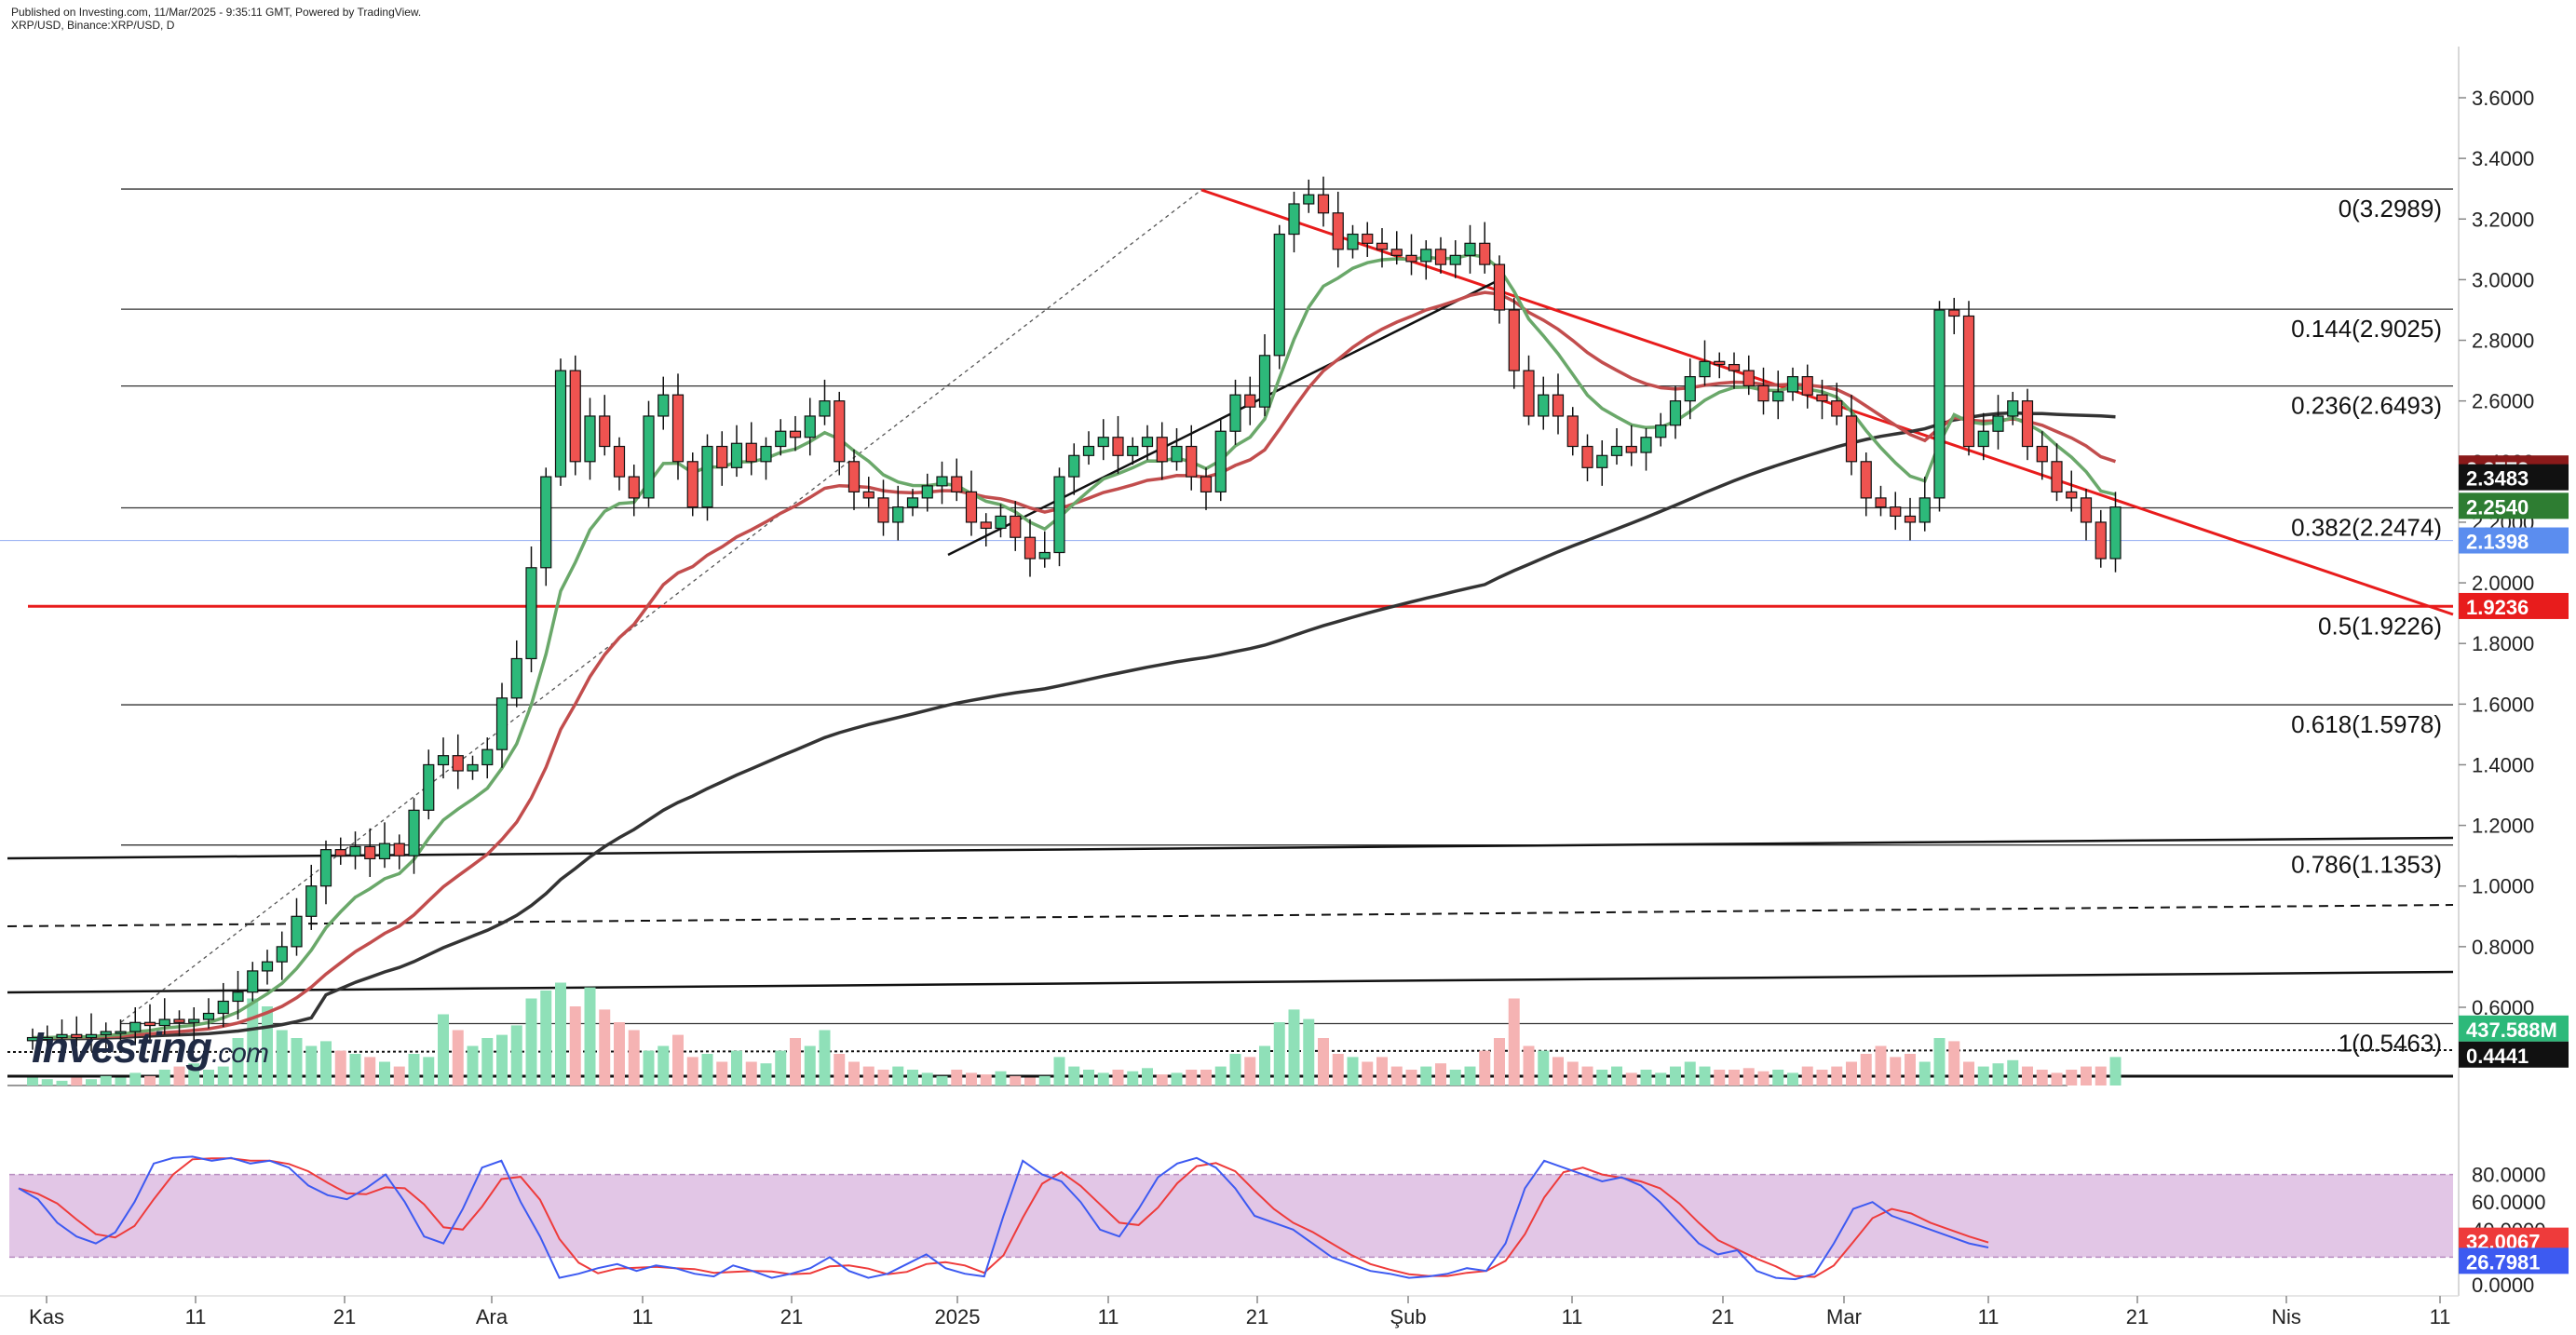 The image size is (2576, 1335). Describe the element at coordinates (2514, 1260) in the screenshot. I see `stoch-value-tag` at that location.